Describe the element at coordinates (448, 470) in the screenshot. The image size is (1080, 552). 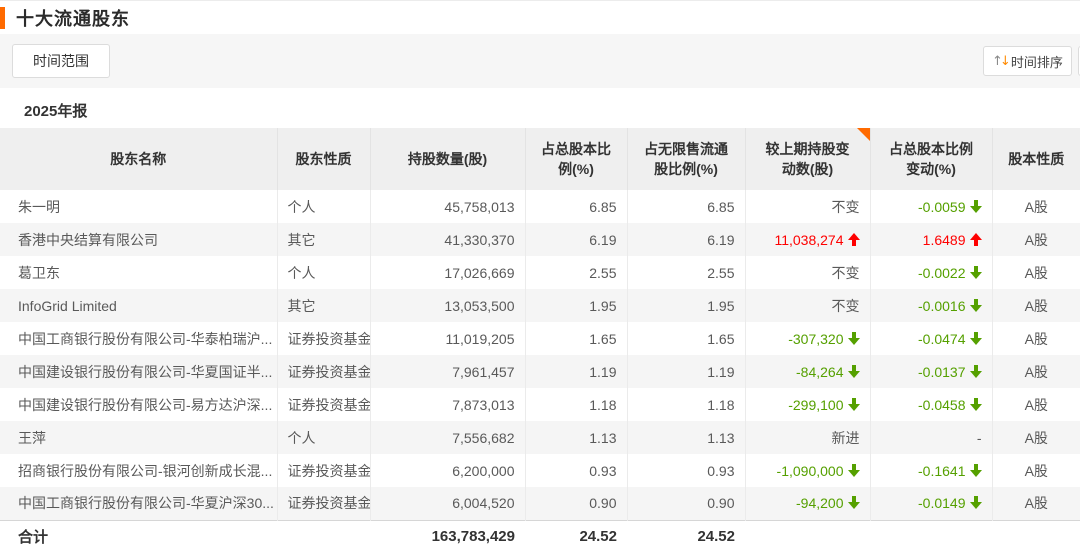
I see `cell-shares: 6,200,000` at that location.